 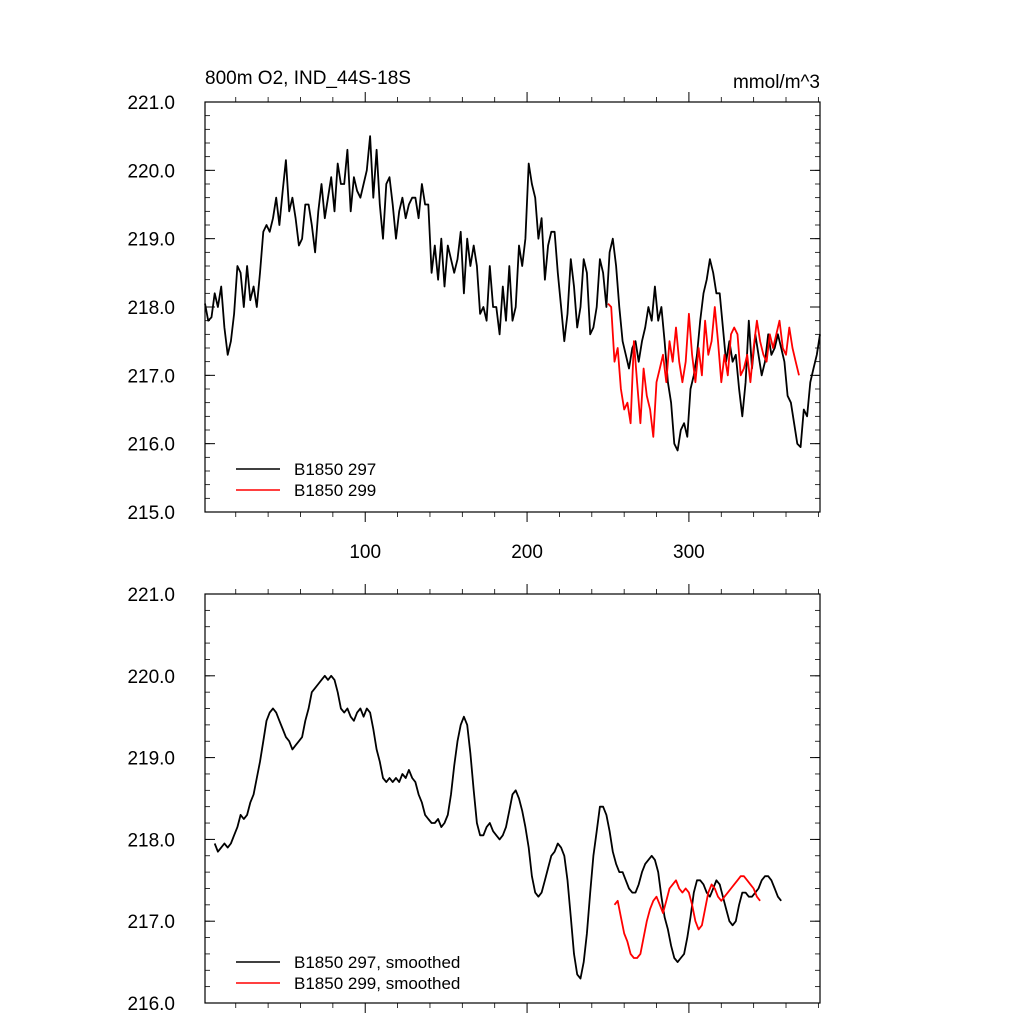 What do you see at coordinates (377, 983) in the screenshot?
I see `legend-label: B1850 299, smoothed` at bounding box center [377, 983].